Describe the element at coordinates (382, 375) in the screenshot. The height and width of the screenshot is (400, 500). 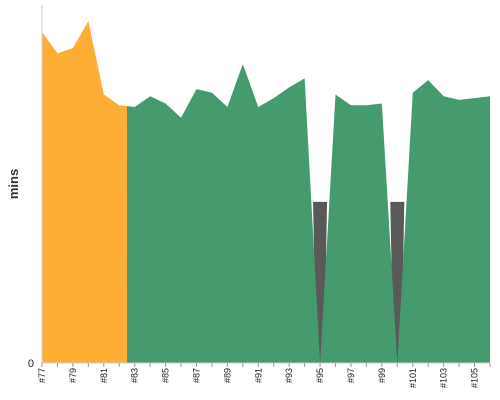
I see `x-tick-label: #99` at that location.